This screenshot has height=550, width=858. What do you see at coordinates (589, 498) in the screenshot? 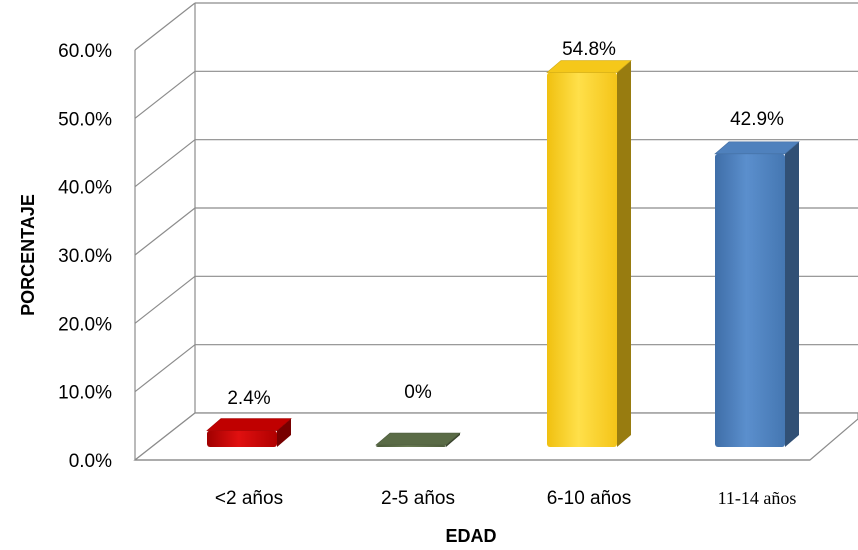
I see `x-tick-label: 6-10 años` at bounding box center [589, 498].